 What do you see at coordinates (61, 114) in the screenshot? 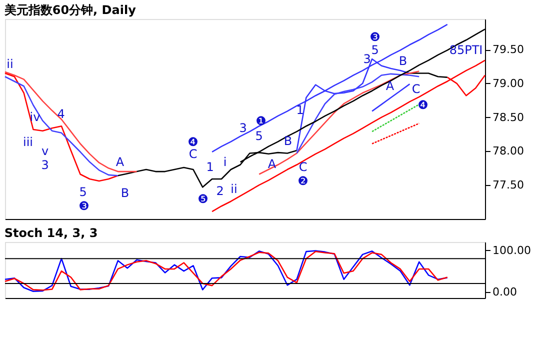
I see `annotation: 4` at bounding box center [61, 114].